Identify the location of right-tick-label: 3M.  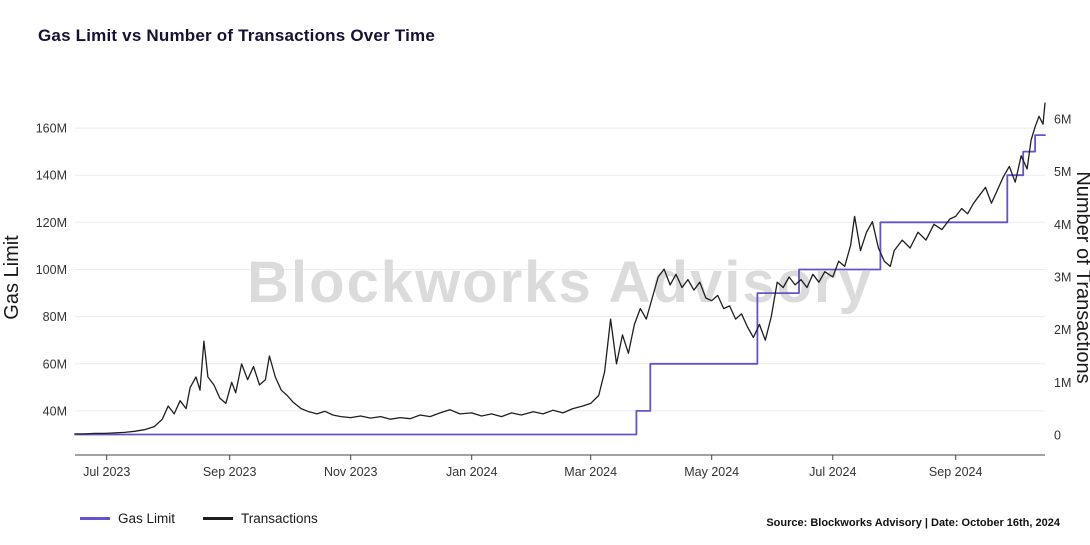
(1062, 278).